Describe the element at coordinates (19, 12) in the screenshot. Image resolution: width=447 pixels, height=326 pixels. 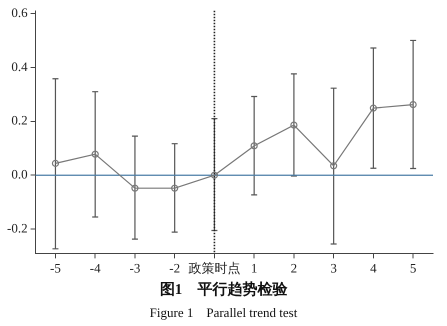
I see `y-tick-label: 0.6` at that location.